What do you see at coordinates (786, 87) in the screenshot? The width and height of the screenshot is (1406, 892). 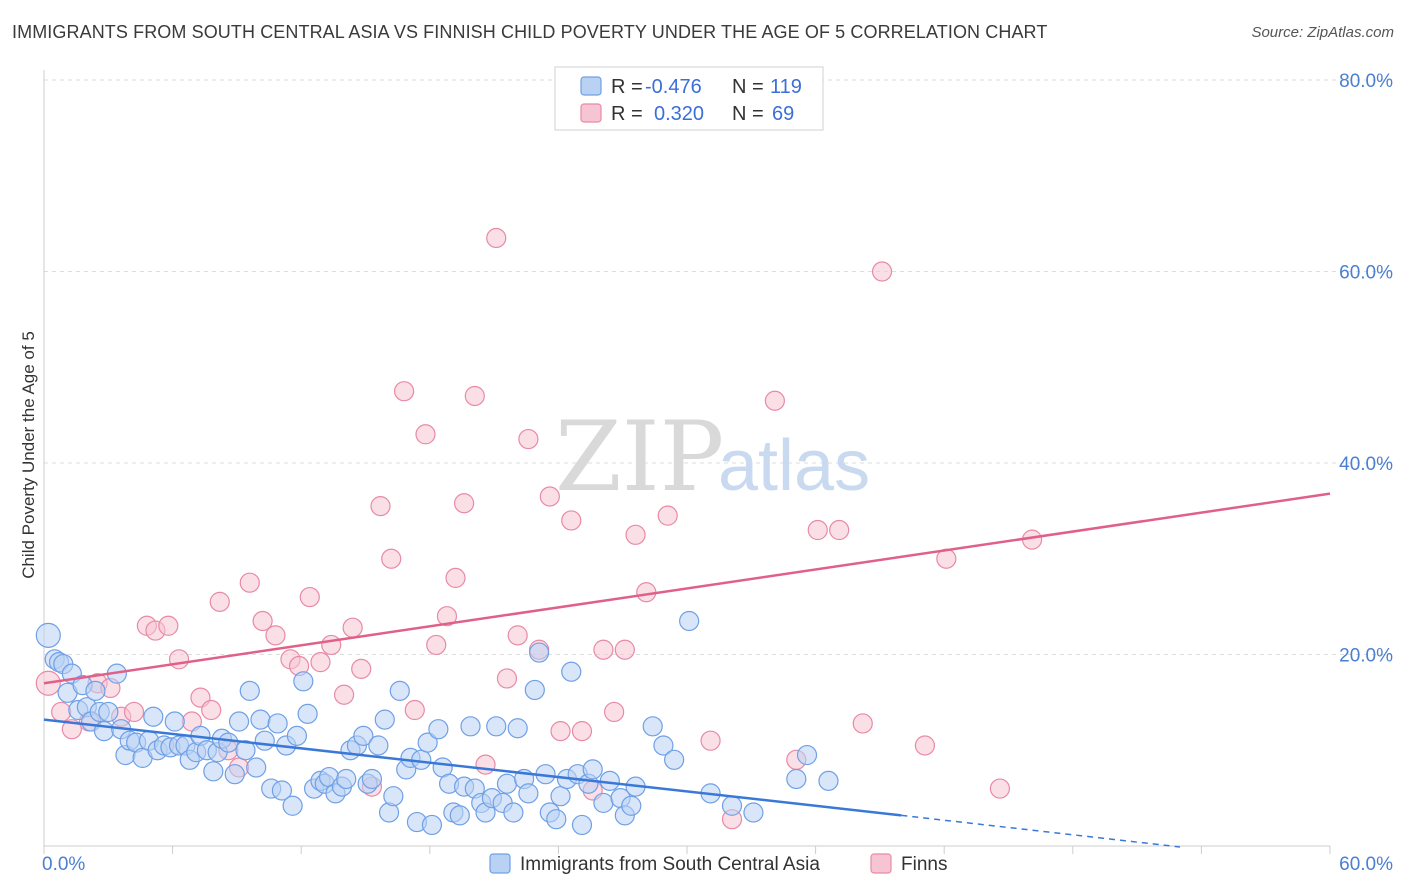 I see `legend-n-value-1: 119` at bounding box center [786, 87].